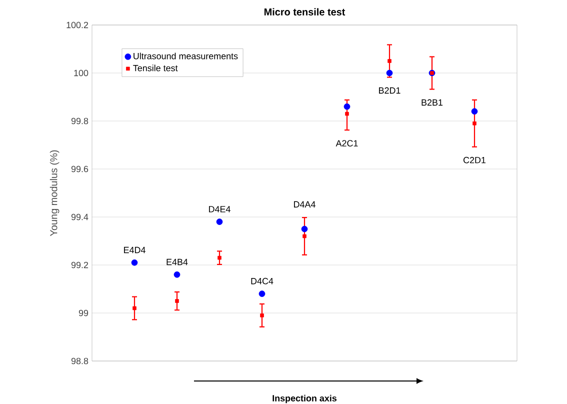  Describe the element at coordinates (474, 160) in the screenshot. I see `annotation: C2D1` at that location.